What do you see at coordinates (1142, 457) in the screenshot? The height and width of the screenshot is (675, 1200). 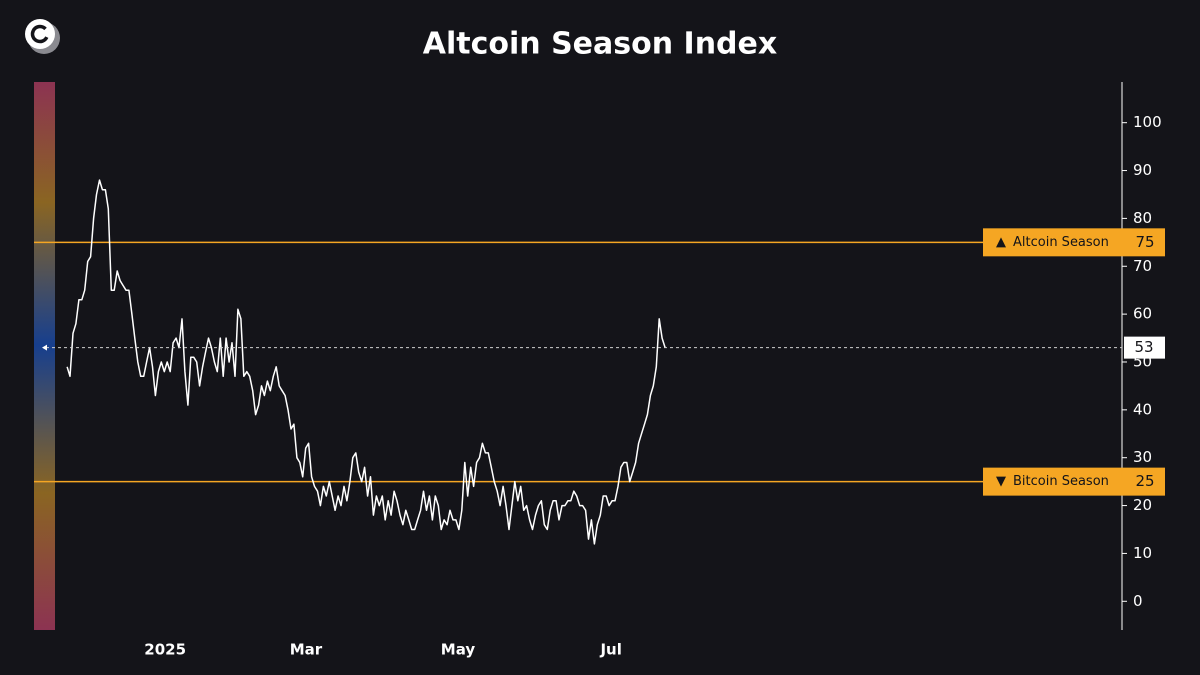 I see `y-tick-label: 30` at bounding box center [1142, 457].